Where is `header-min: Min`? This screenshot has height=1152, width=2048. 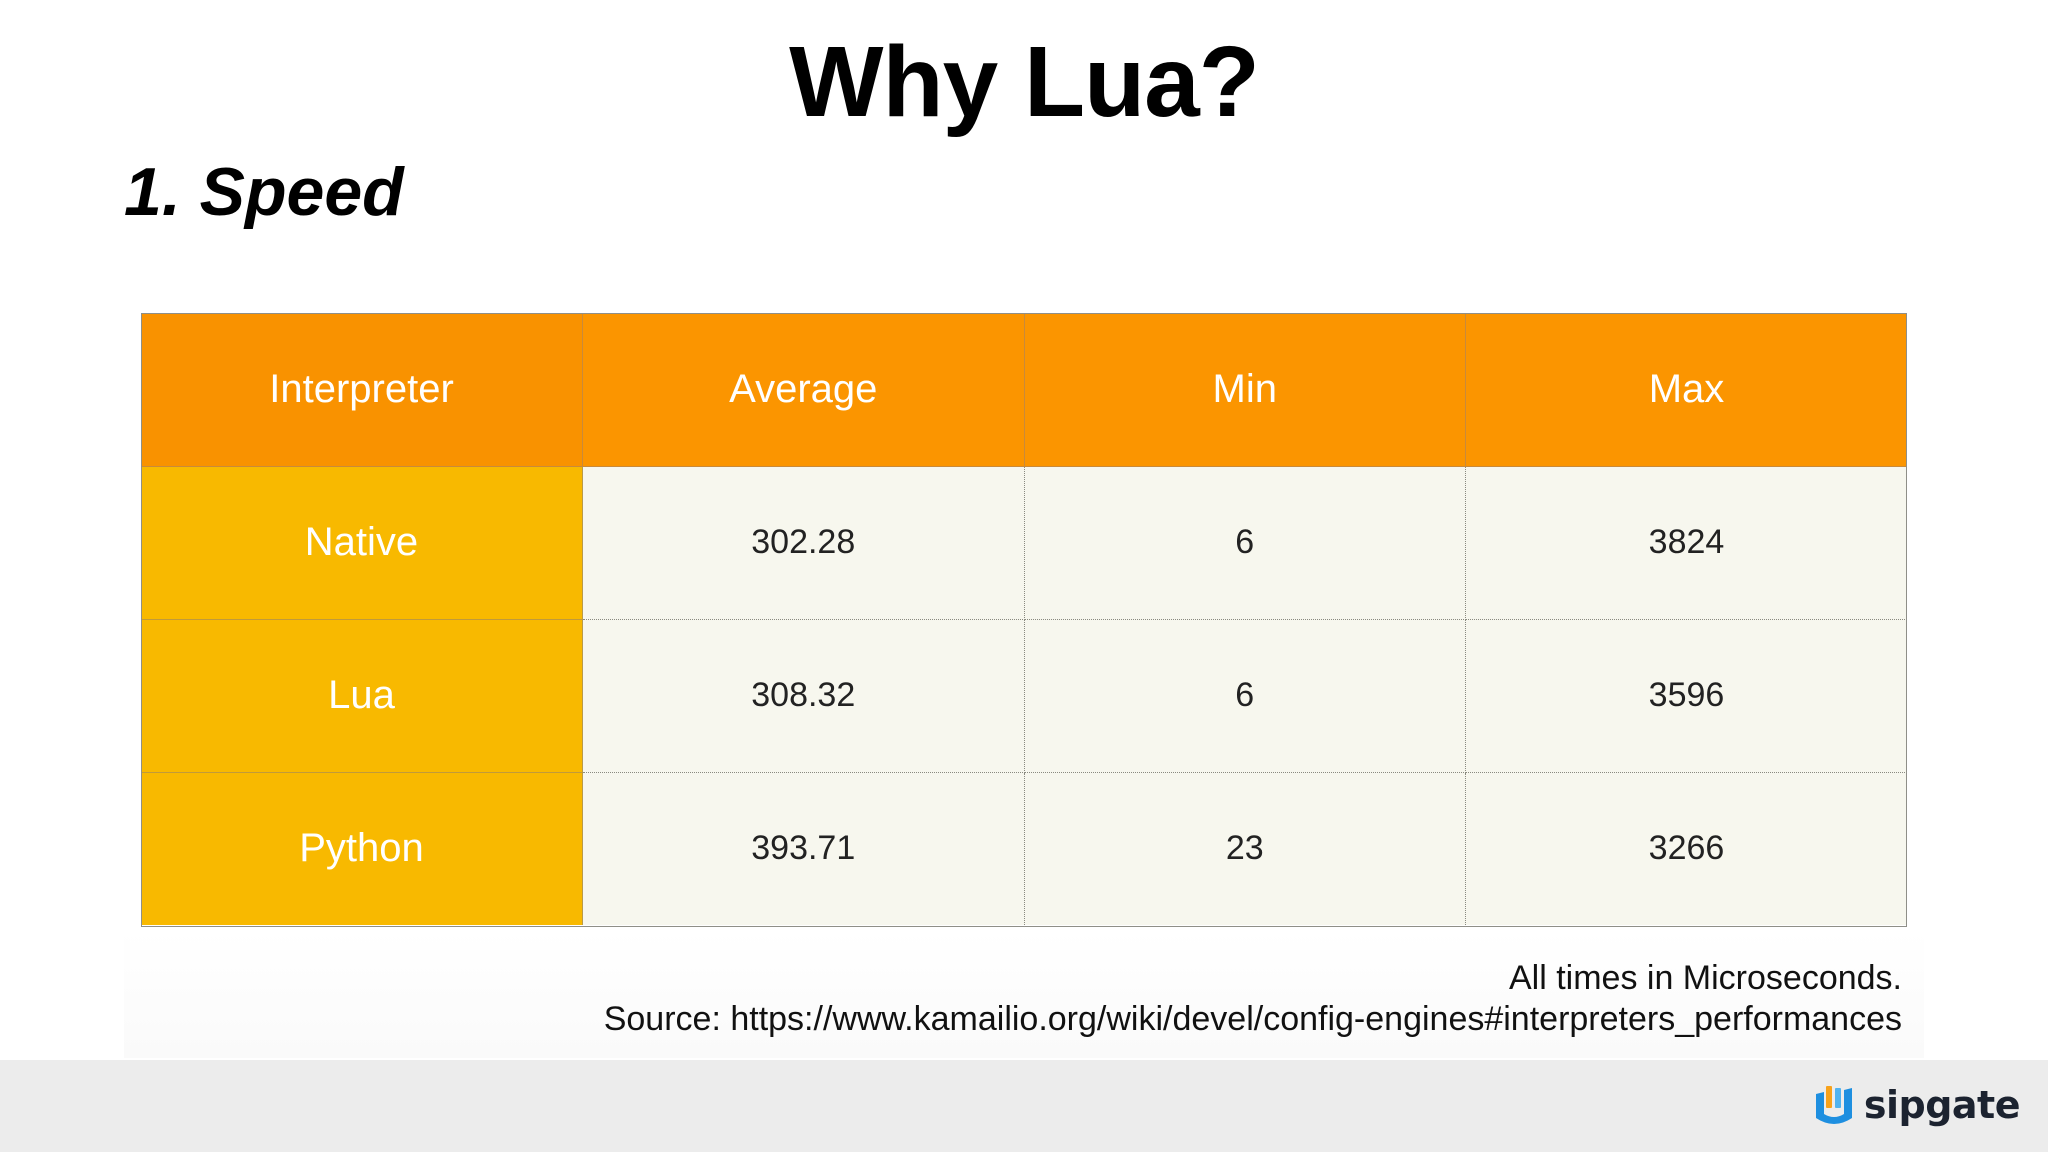
header-min: Min is located at coordinates (1245, 390).